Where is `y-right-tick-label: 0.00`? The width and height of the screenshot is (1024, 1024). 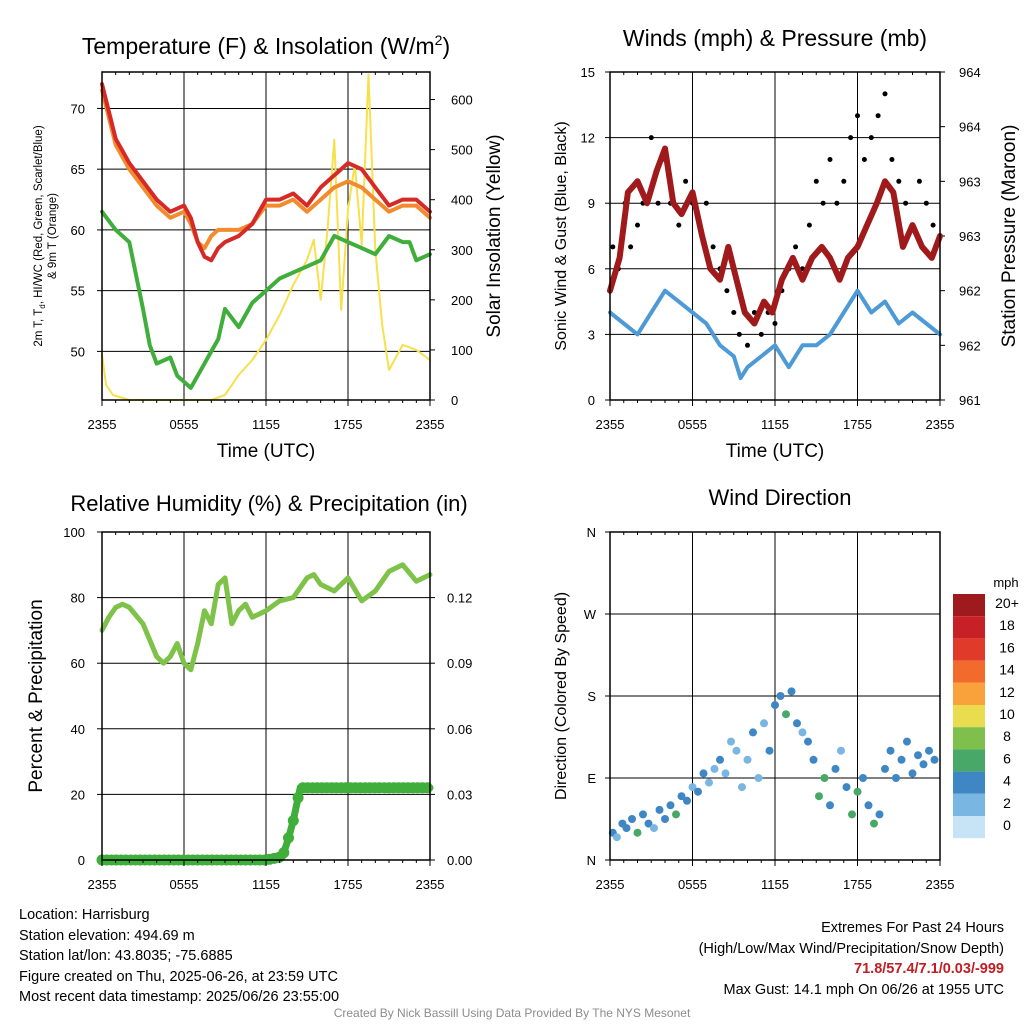
y-right-tick-label: 0.00 is located at coordinates (459, 860).